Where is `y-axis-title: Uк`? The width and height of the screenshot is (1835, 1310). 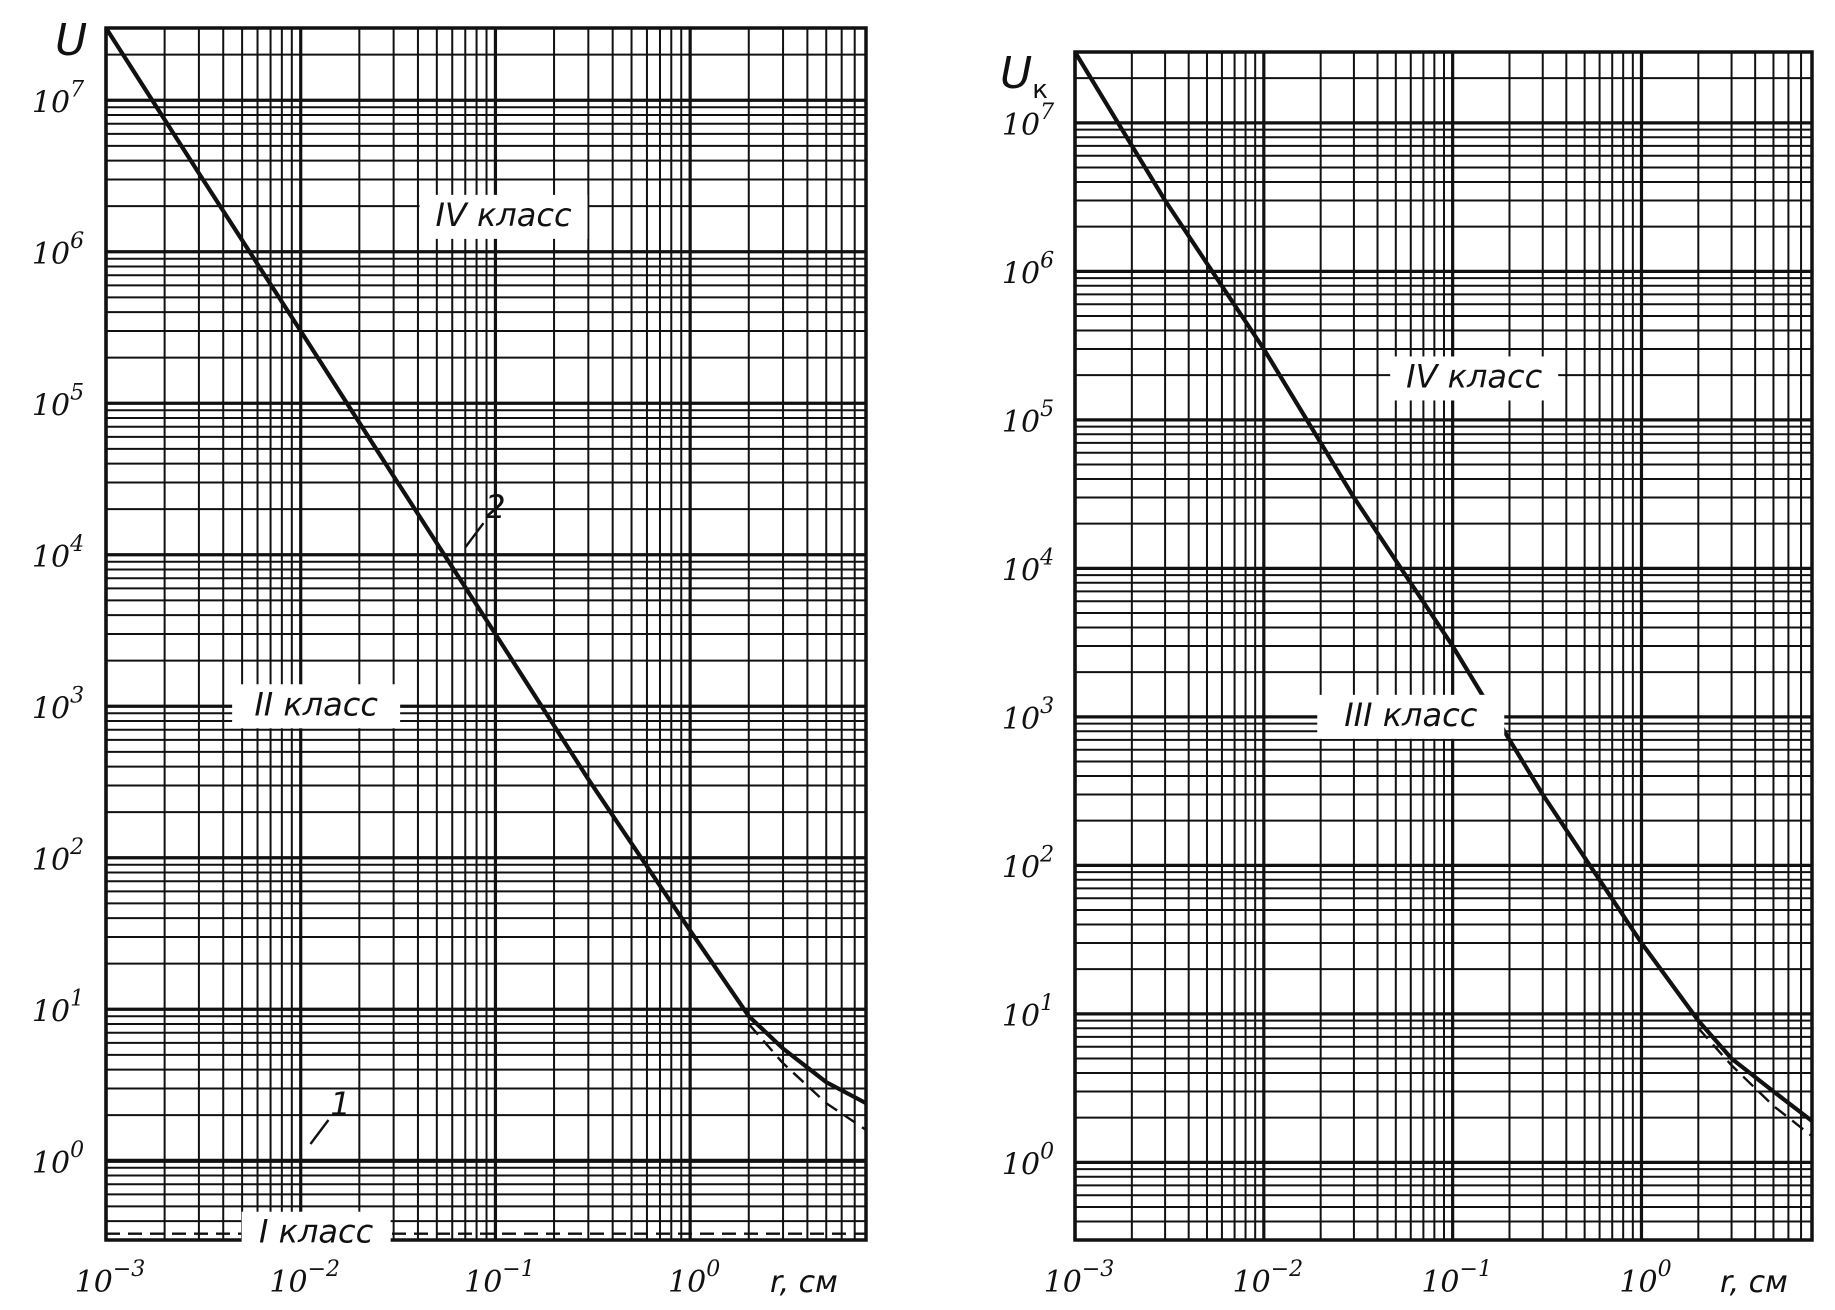
y-axis-title: Uк is located at coordinates (1024, 76).